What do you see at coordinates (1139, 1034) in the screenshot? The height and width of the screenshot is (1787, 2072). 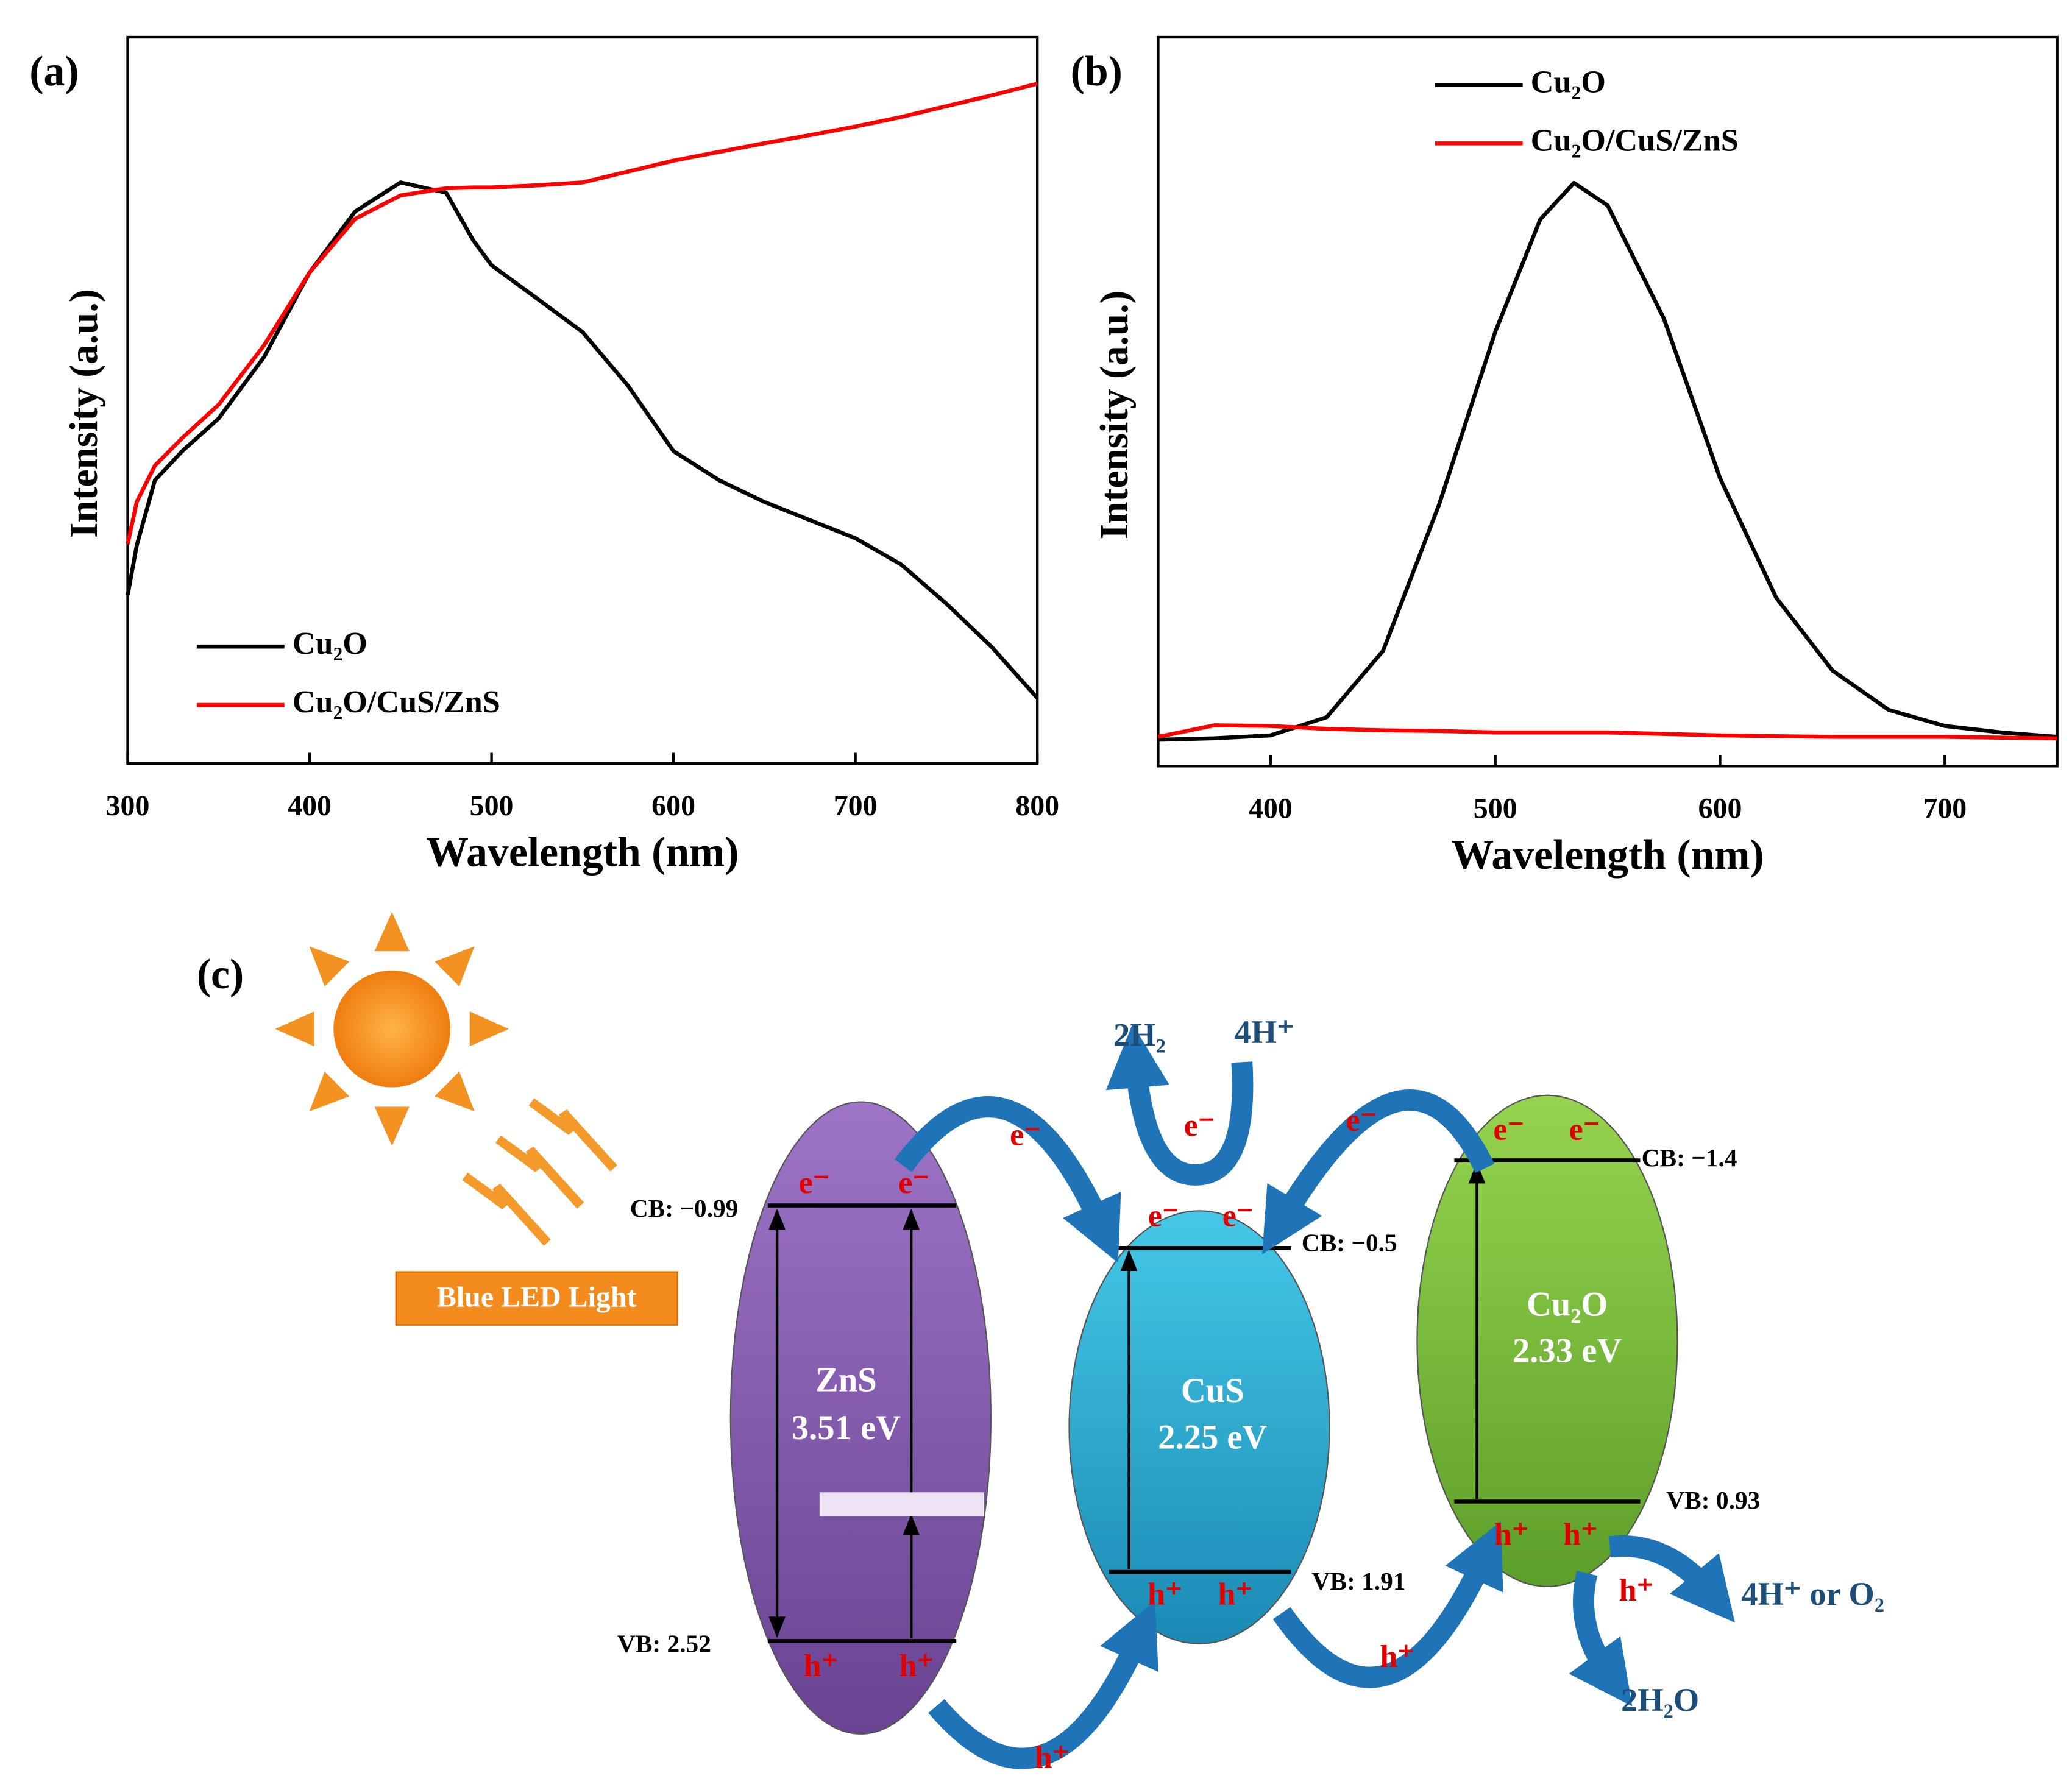 I see `species-label: 2H₂` at bounding box center [1139, 1034].